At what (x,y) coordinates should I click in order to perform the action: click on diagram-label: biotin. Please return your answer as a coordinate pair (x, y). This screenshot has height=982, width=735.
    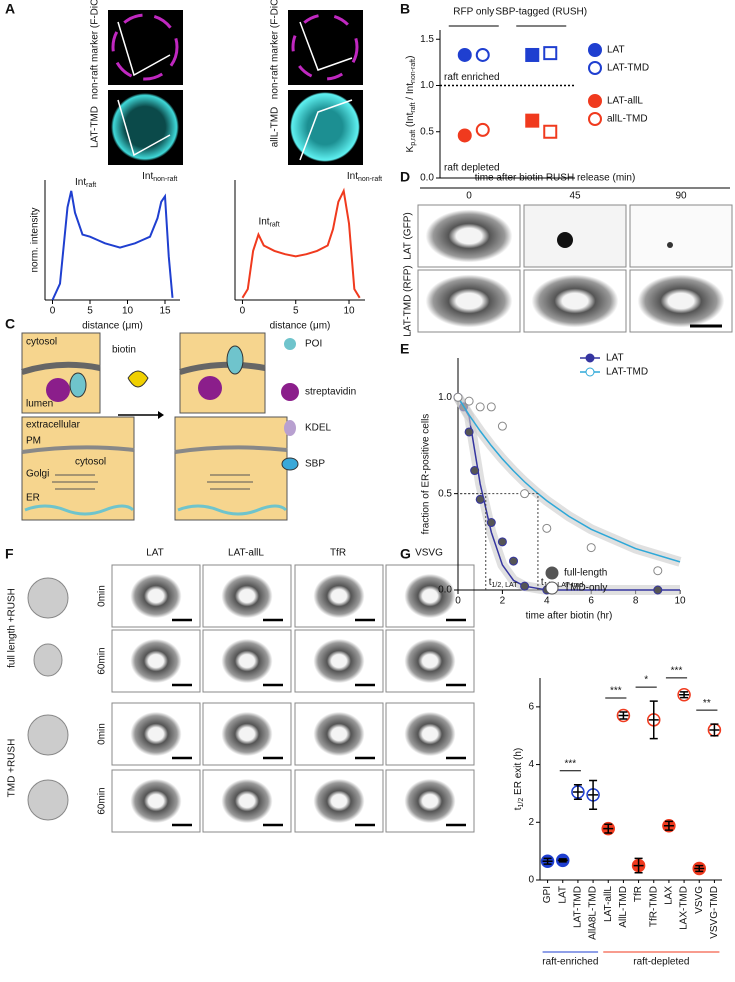
    Looking at the image, I should click on (124, 350).